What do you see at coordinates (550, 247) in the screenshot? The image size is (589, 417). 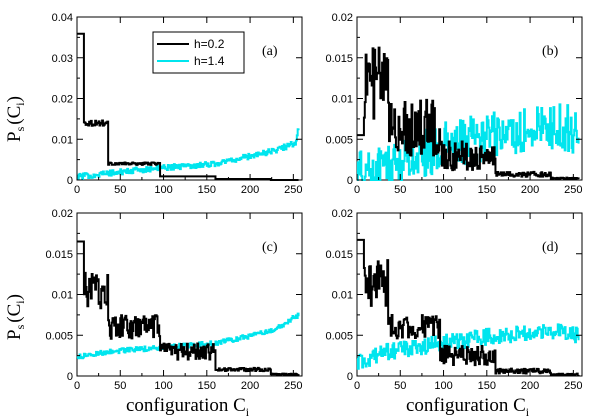 I see `panel-label: (d)` at bounding box center [550, 247].